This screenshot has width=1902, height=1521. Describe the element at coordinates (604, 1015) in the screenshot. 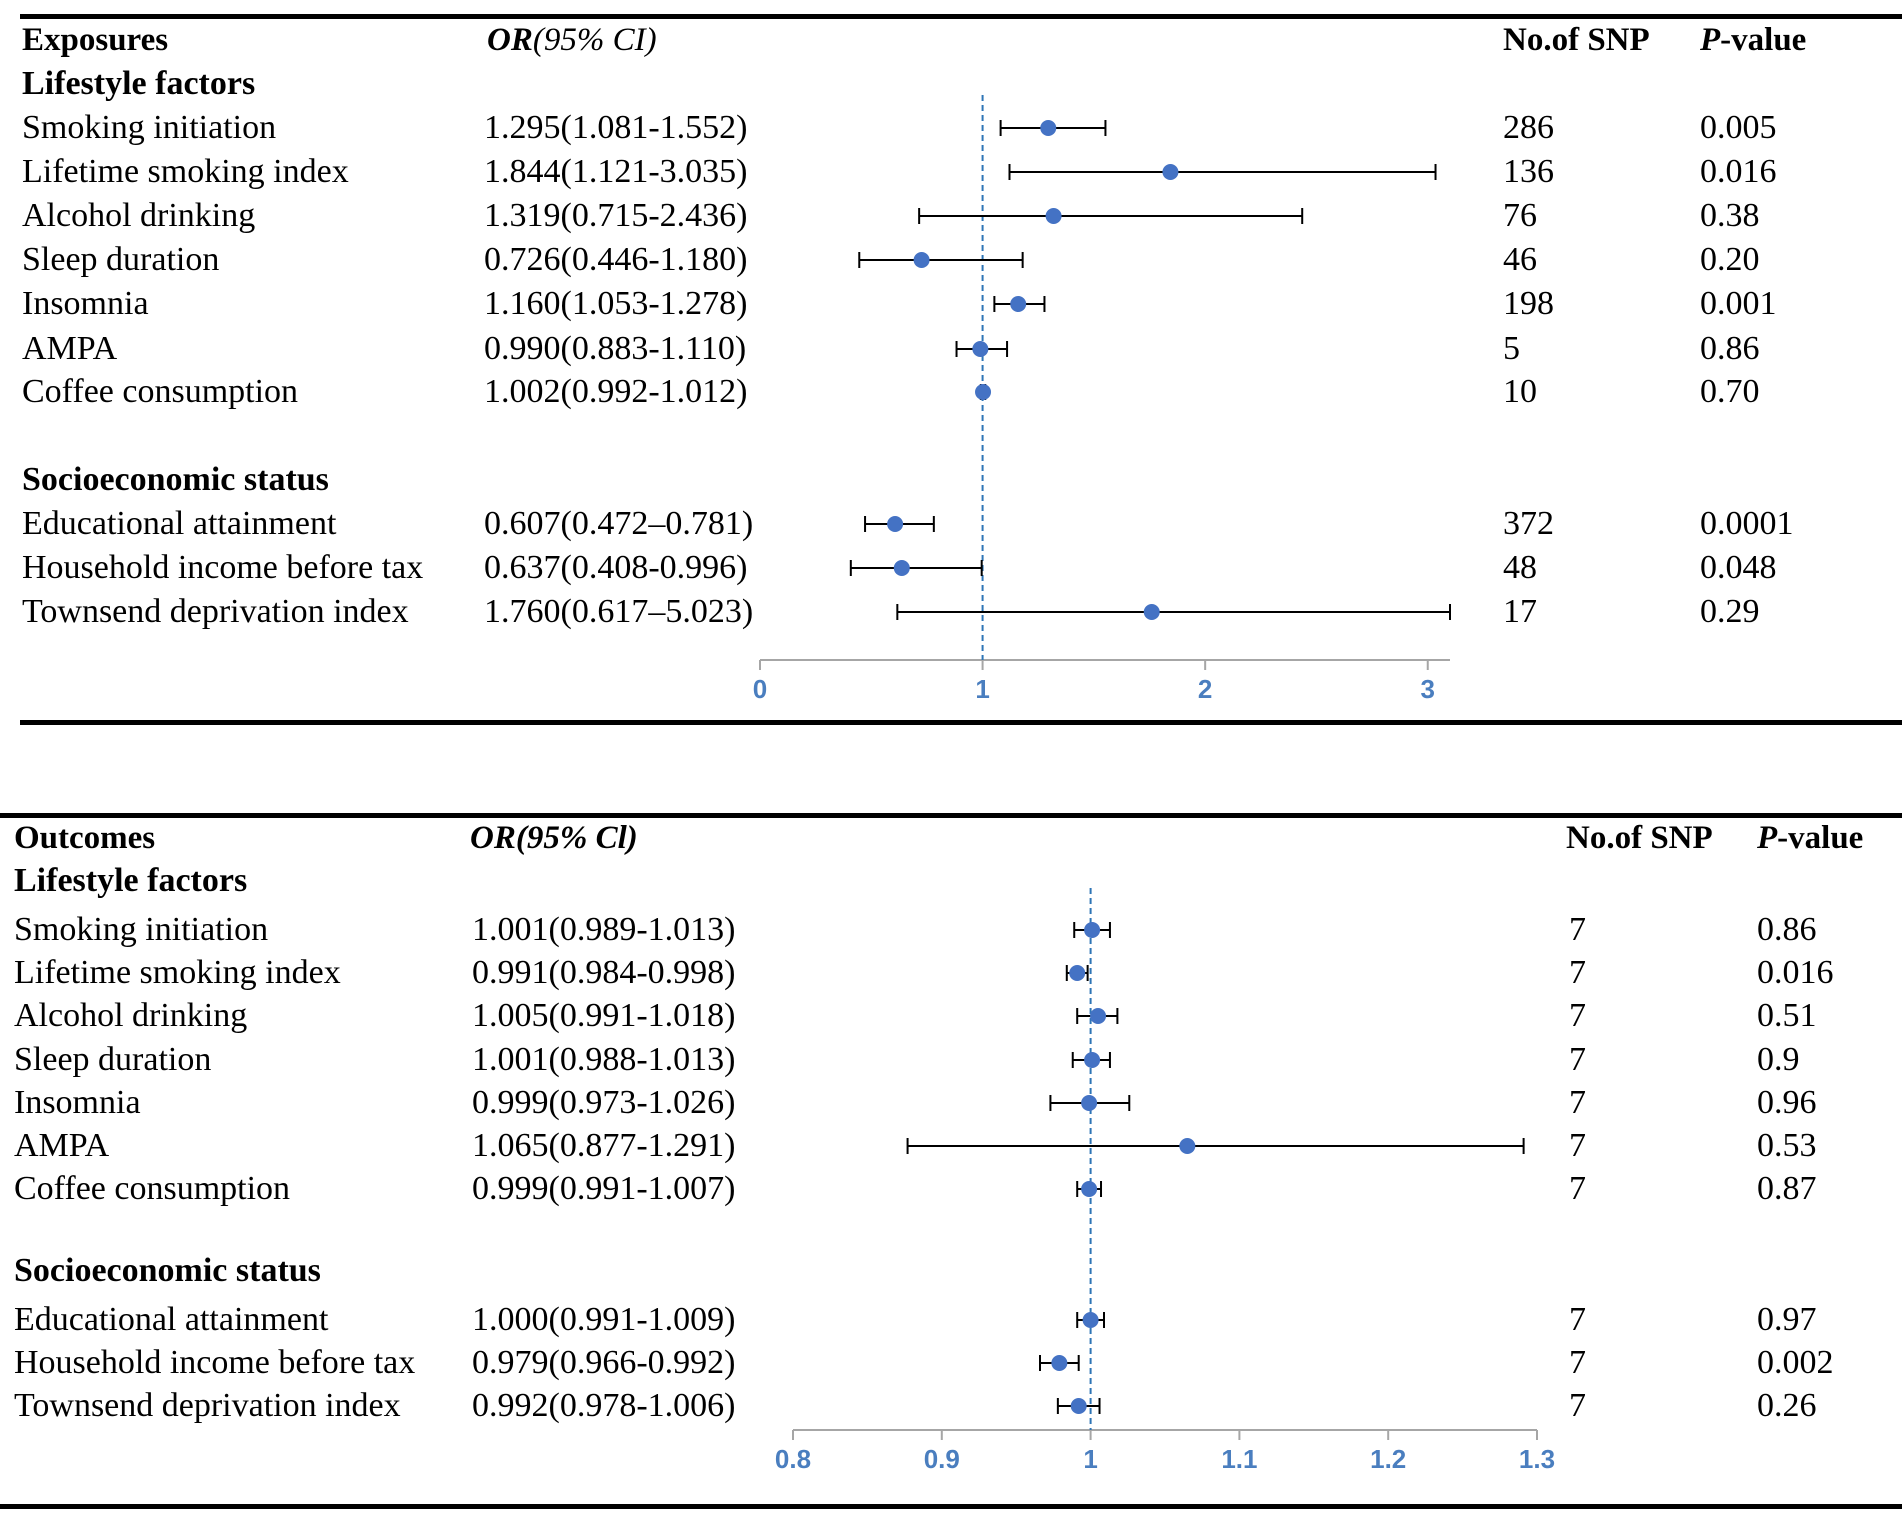

I see `row-or-ci: 1.005(0.991-1.018)` at that location.